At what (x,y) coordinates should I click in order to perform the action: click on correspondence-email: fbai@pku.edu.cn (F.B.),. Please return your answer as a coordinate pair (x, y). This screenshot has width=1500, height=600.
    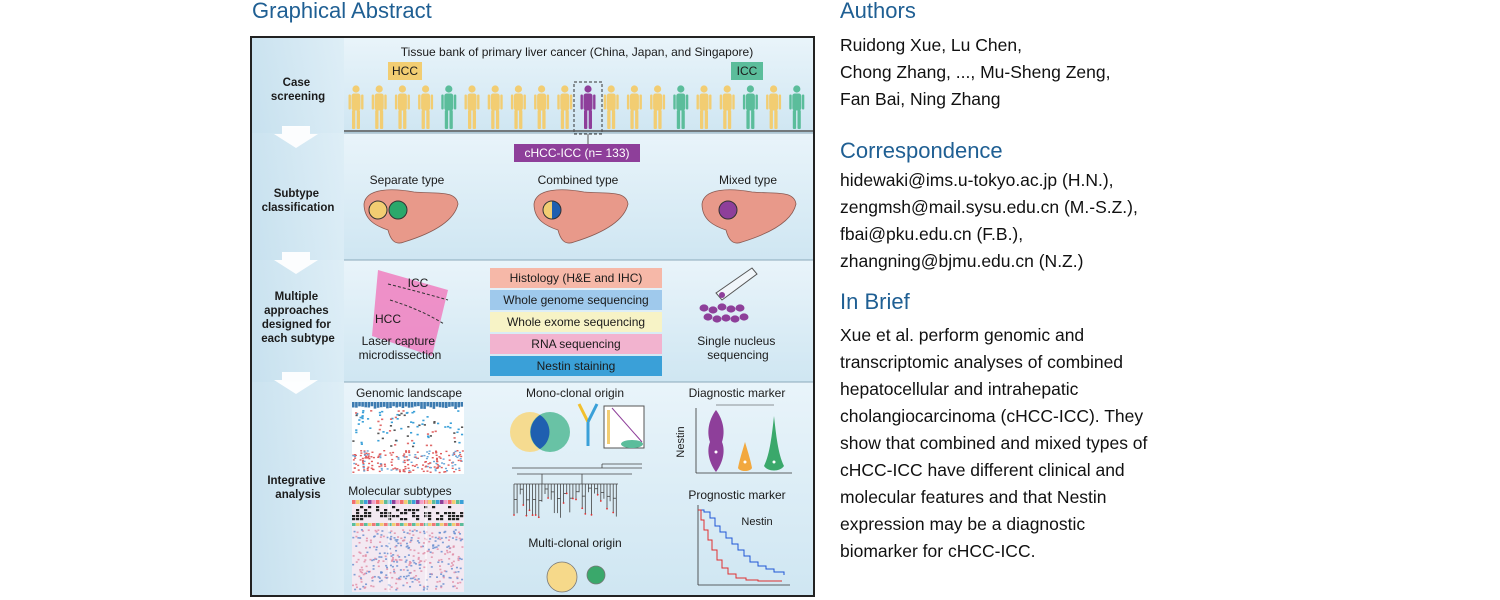
    Looking at the image, I should click on (932, 234).